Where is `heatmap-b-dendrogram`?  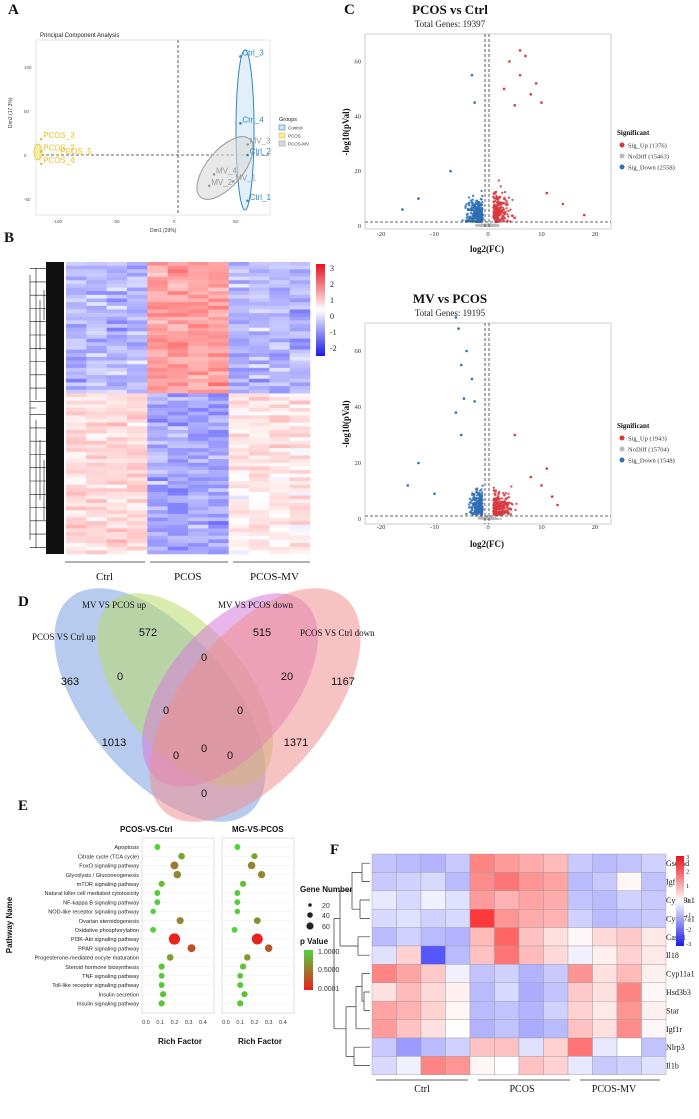 heatmap-b-dendrogram is located at coordinates (46, 408).